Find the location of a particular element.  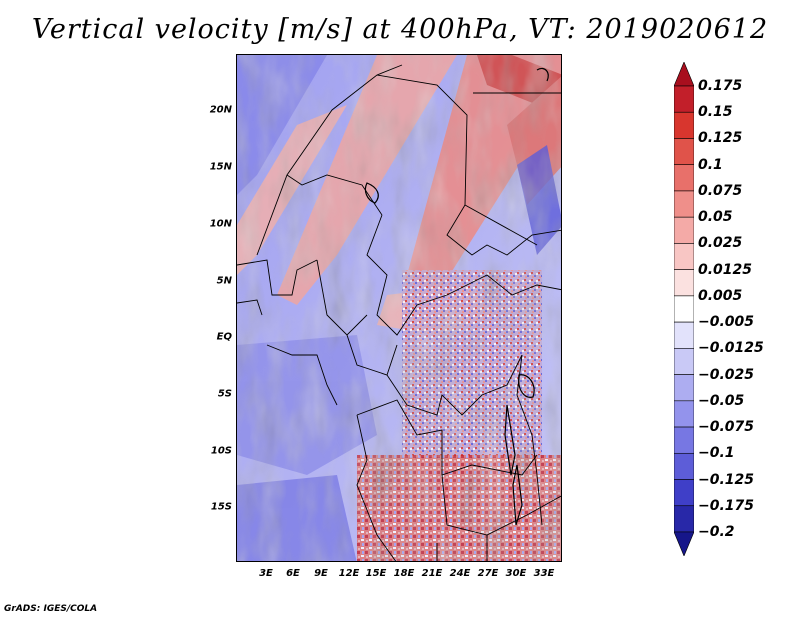

colorbar-label-8: 0.005 is located at coordinates (720, 295).